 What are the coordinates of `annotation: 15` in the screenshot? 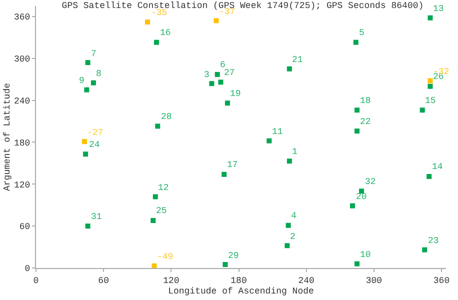 It's located at (430, 101).